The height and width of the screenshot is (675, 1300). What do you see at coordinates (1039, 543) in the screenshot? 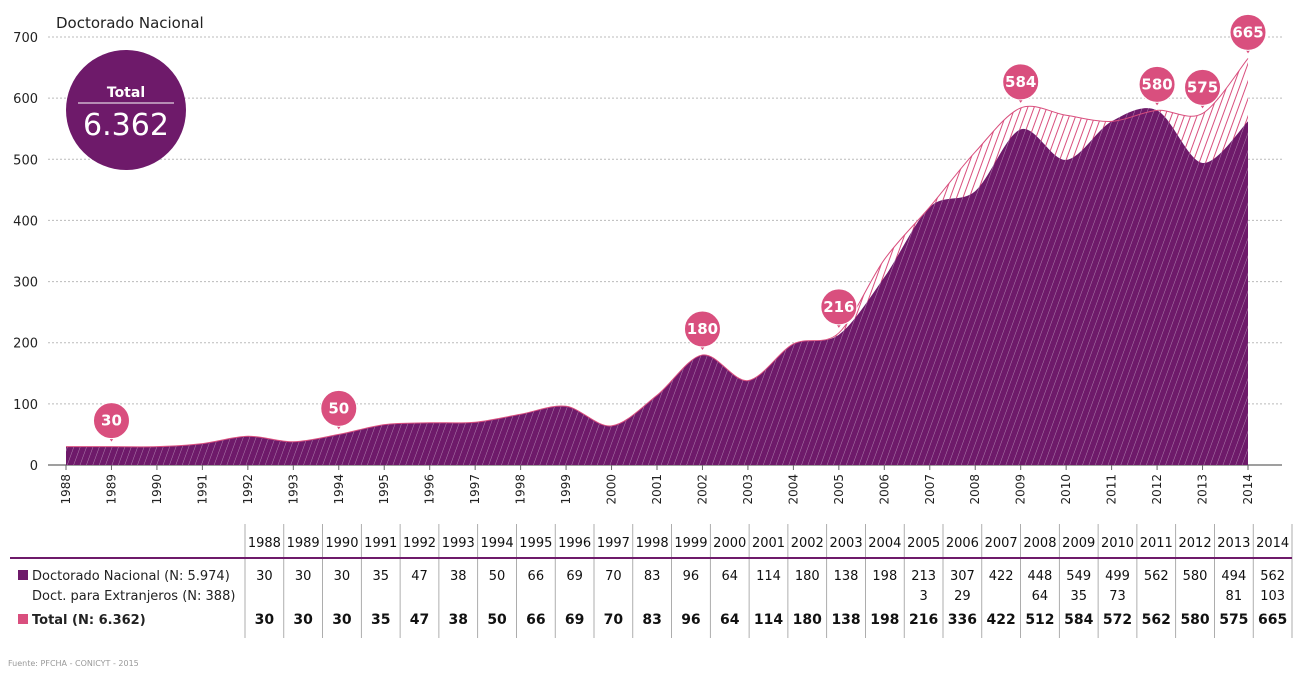
I see `table-year-header: 2008` at bounding box center [1039, 543].